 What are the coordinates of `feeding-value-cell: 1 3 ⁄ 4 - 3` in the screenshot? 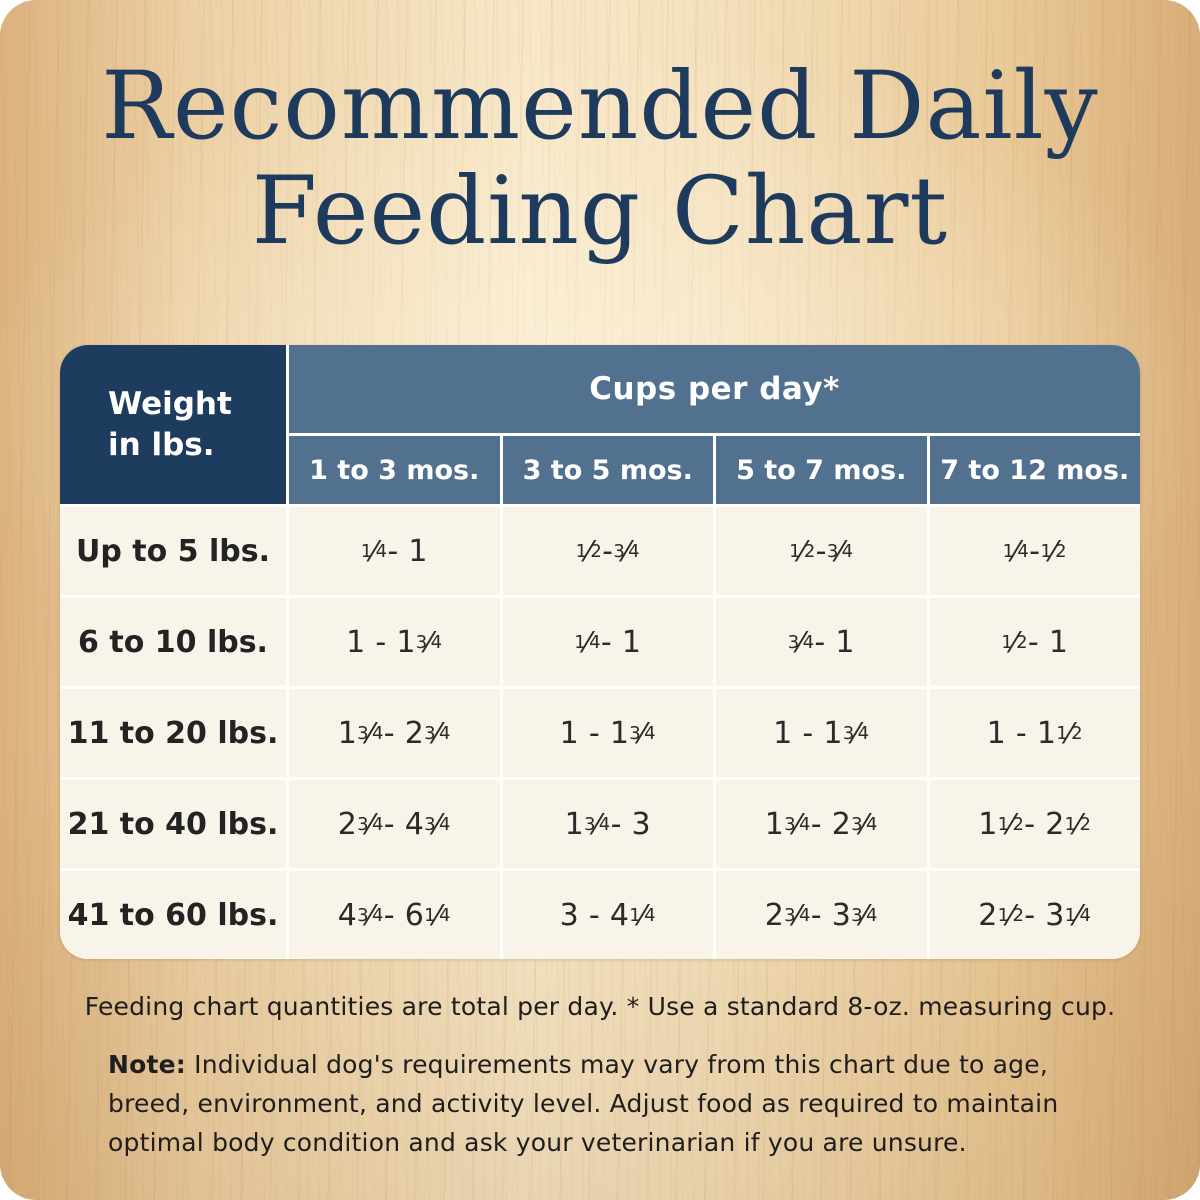 It's located at (607, 824).